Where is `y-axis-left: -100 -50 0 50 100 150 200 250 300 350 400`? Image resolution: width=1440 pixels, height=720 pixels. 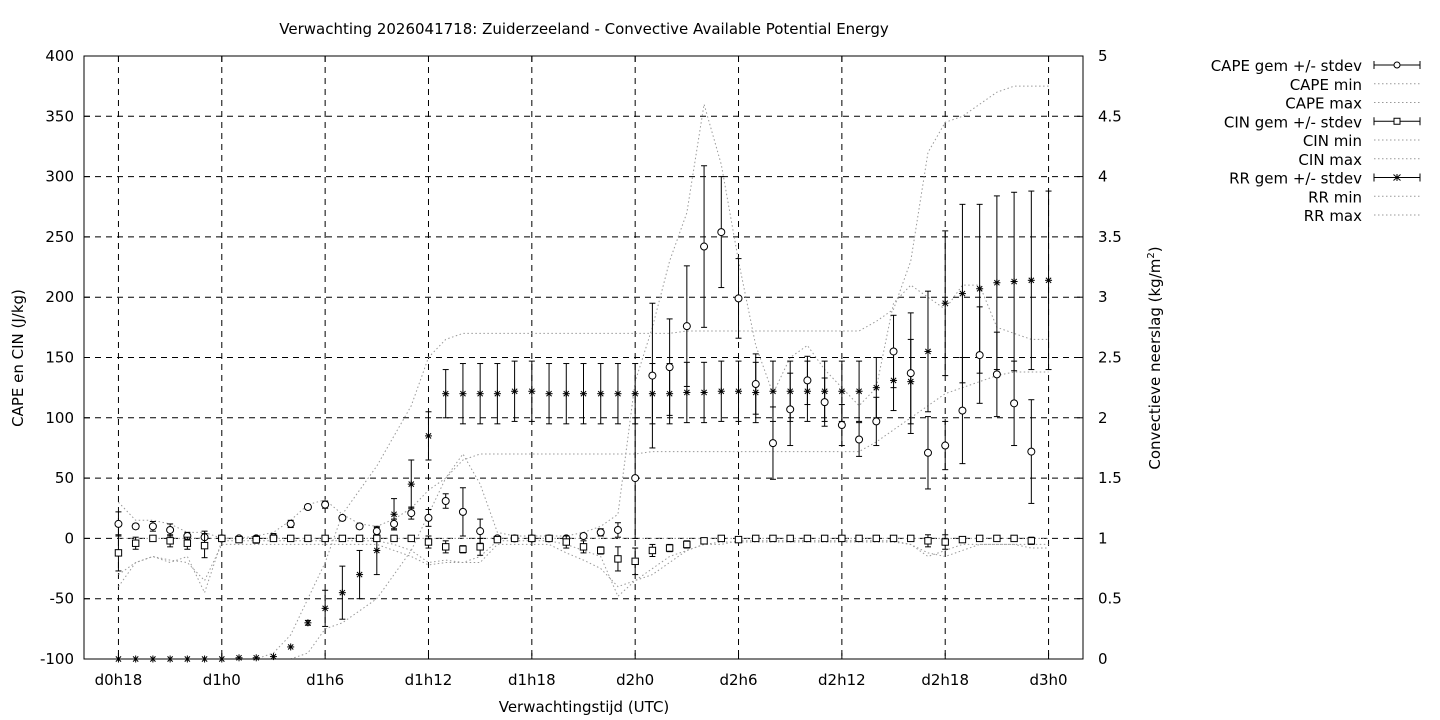 y-axis-left: -100 -50 0 50 100 150 200 250 300 350 400 is located at coordinates (65, 357).